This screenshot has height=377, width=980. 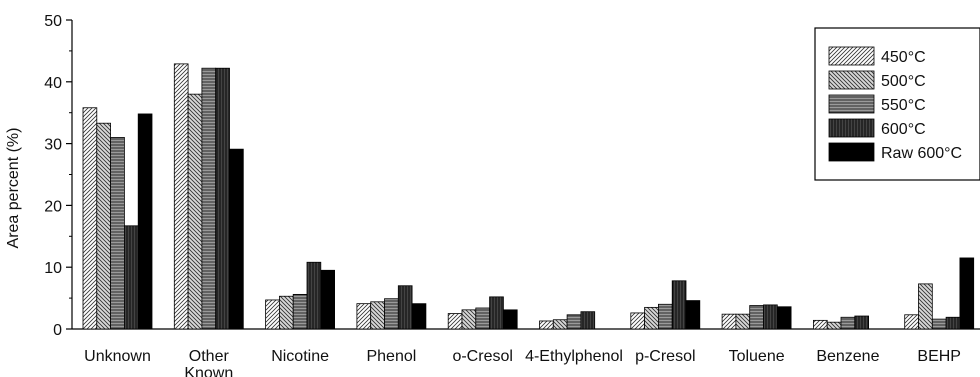 What do you see at coordinates (903, 57) in the screenshot?
I see `legend-label: 450°C` at bounding box center [903, 57].